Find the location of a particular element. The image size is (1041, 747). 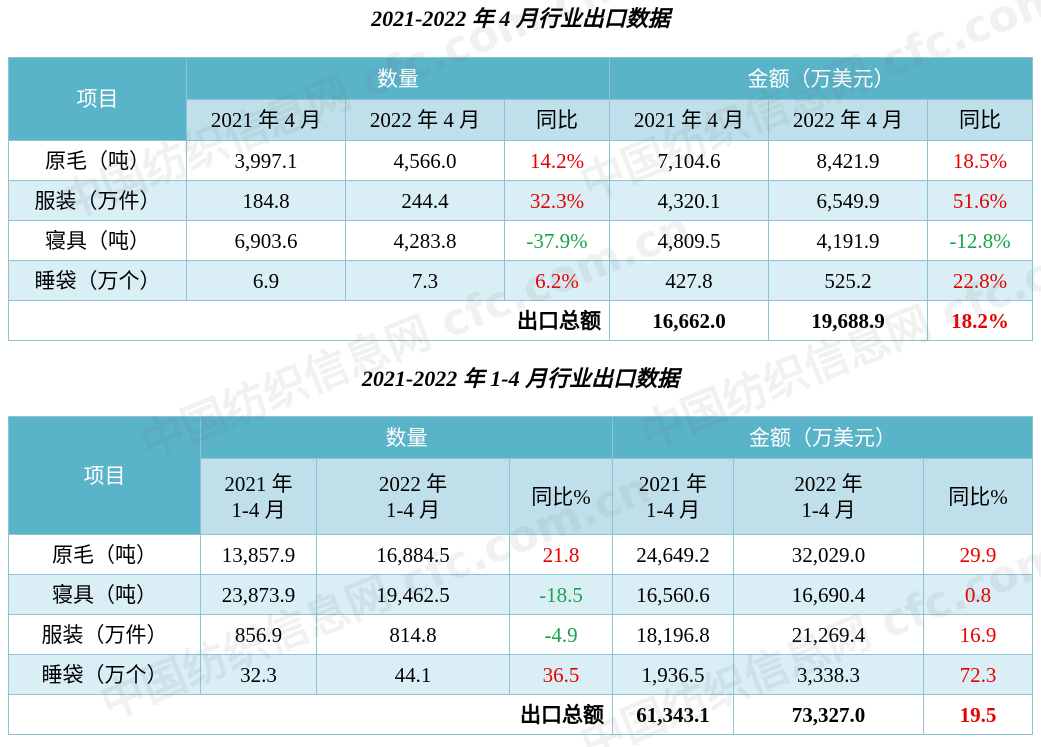

q-2022: 4,566.0 is located at coordinates (425, 160).